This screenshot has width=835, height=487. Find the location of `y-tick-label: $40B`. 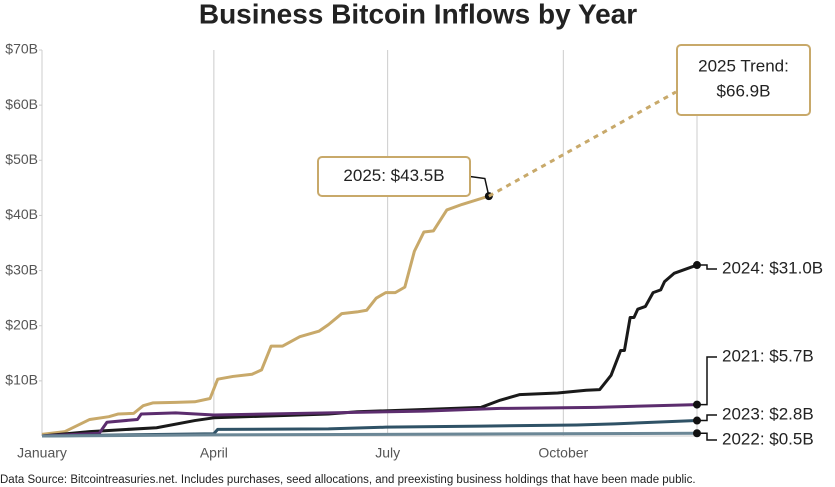

y-tick-label: $40B is located at coordinates (21, 214).